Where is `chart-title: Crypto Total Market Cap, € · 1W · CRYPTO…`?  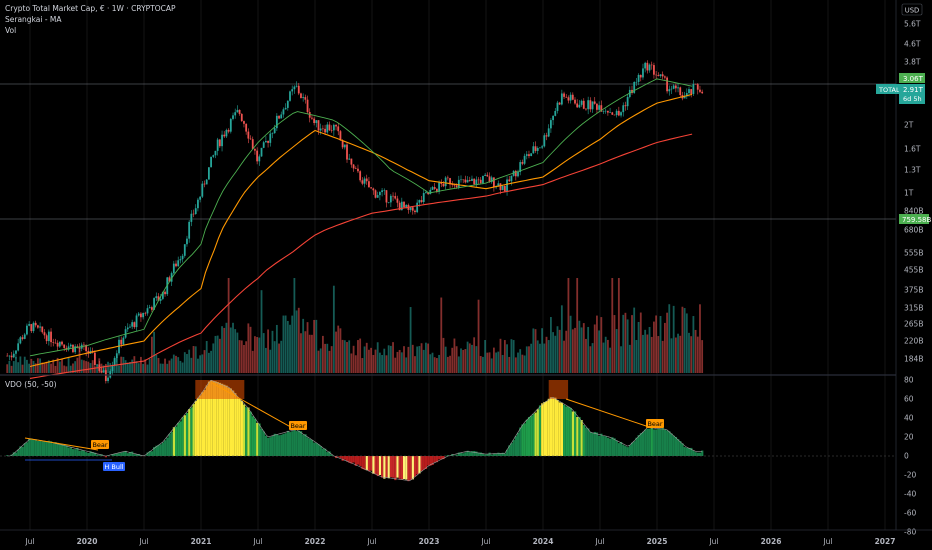
chart-title: Crypto Total Market Cap, € · 1W · CRYPTO… is located at coordinates (90, 8).